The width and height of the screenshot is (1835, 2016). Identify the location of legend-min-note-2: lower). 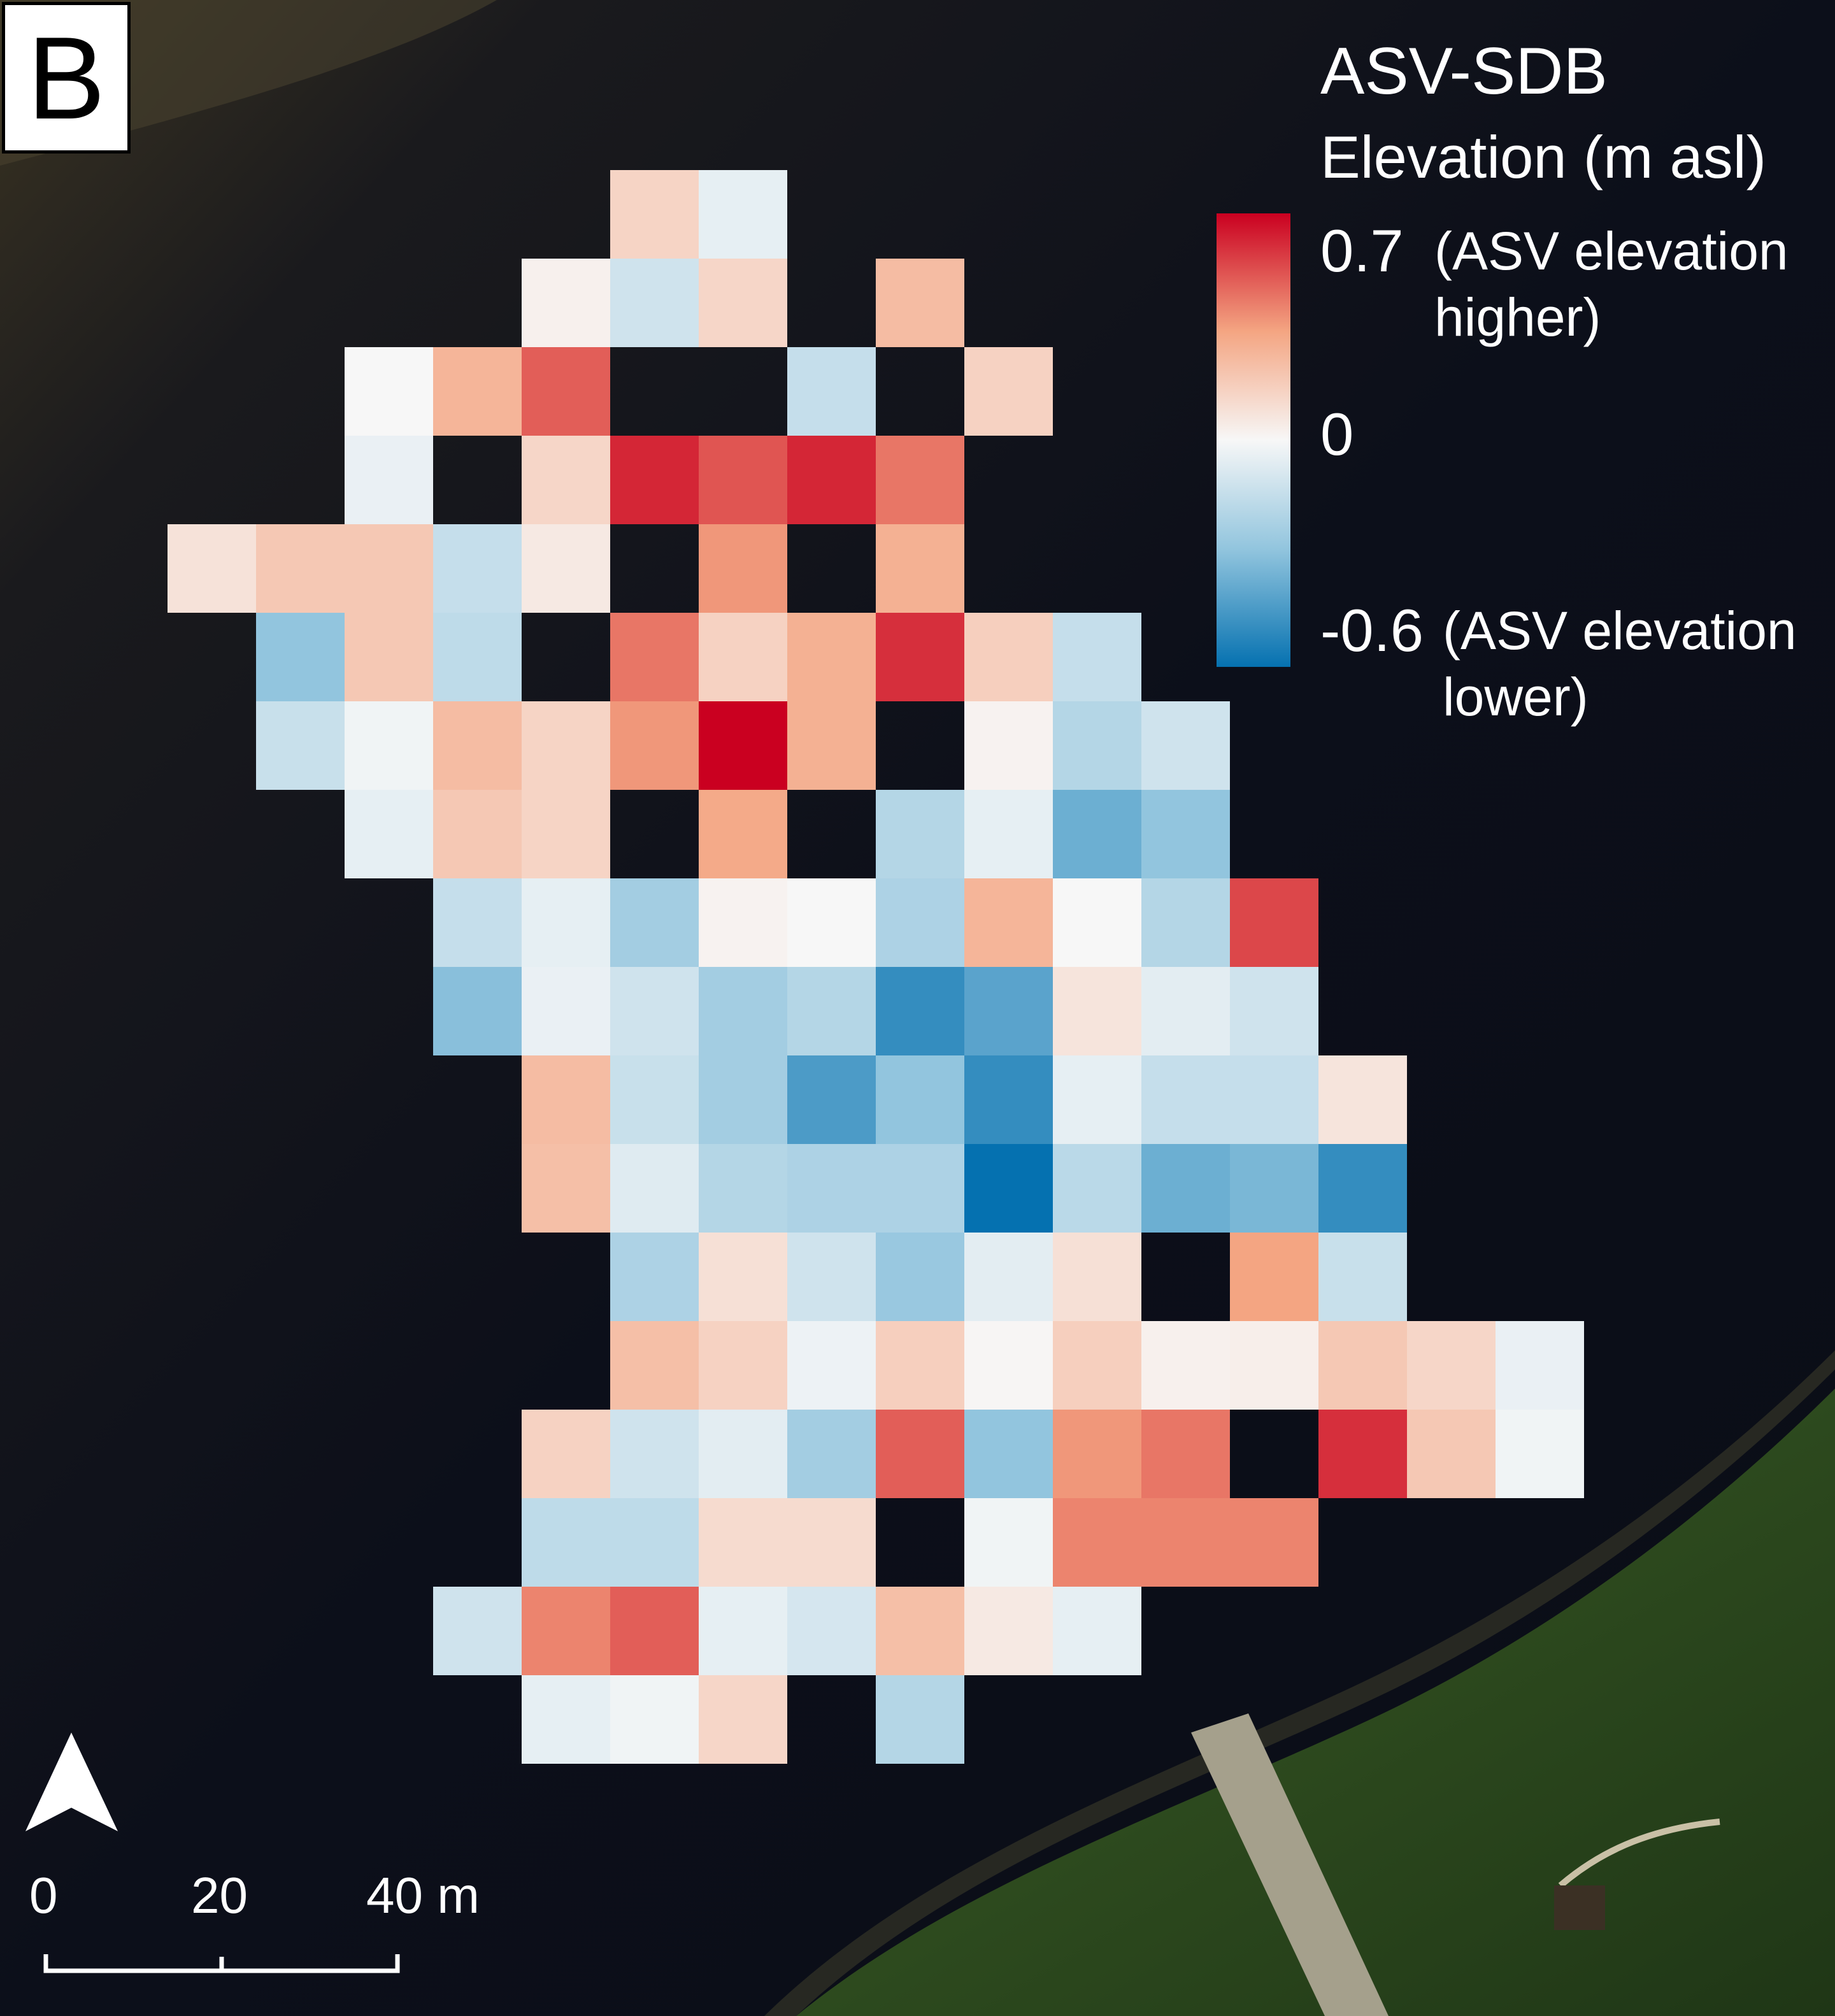
(1516, 697).